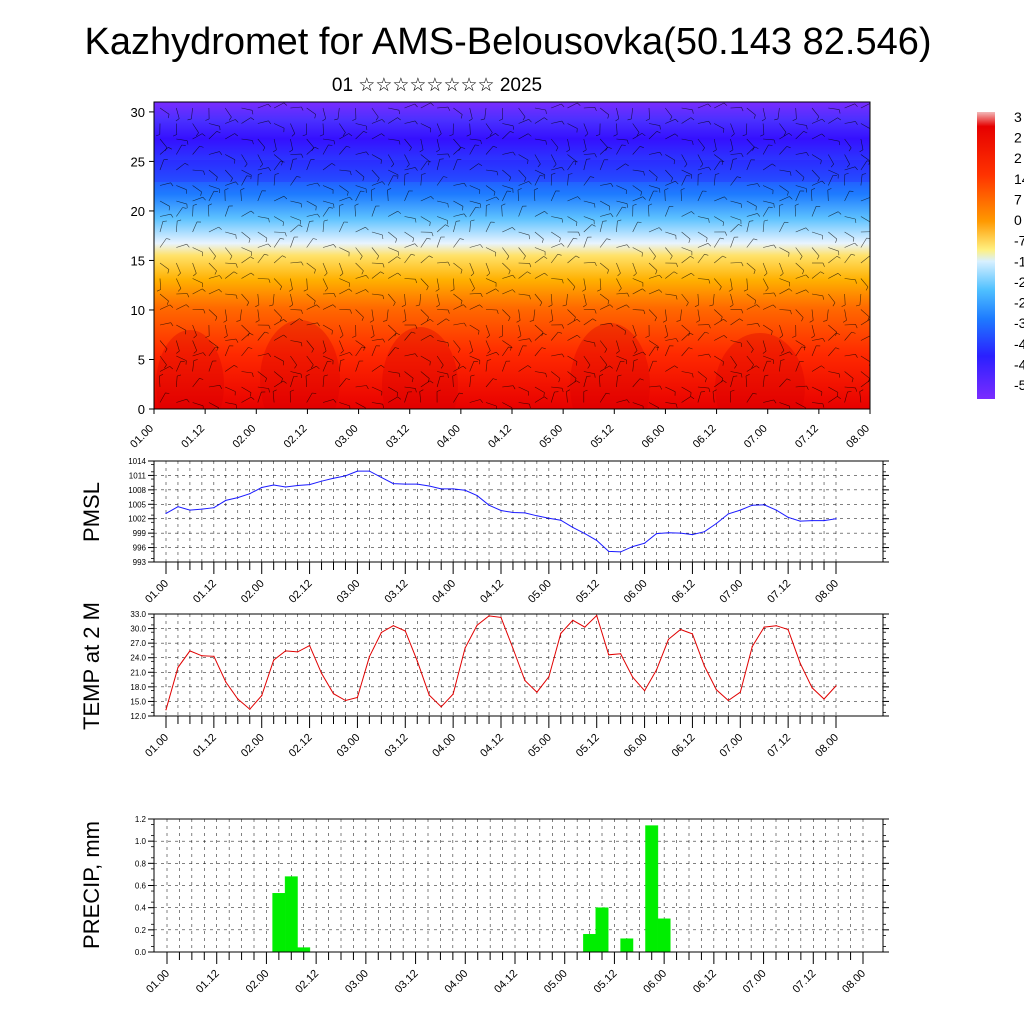 This screenshot has height=1024, width=1024. I want to click on y-tick-label: 10, so click(138, 310).